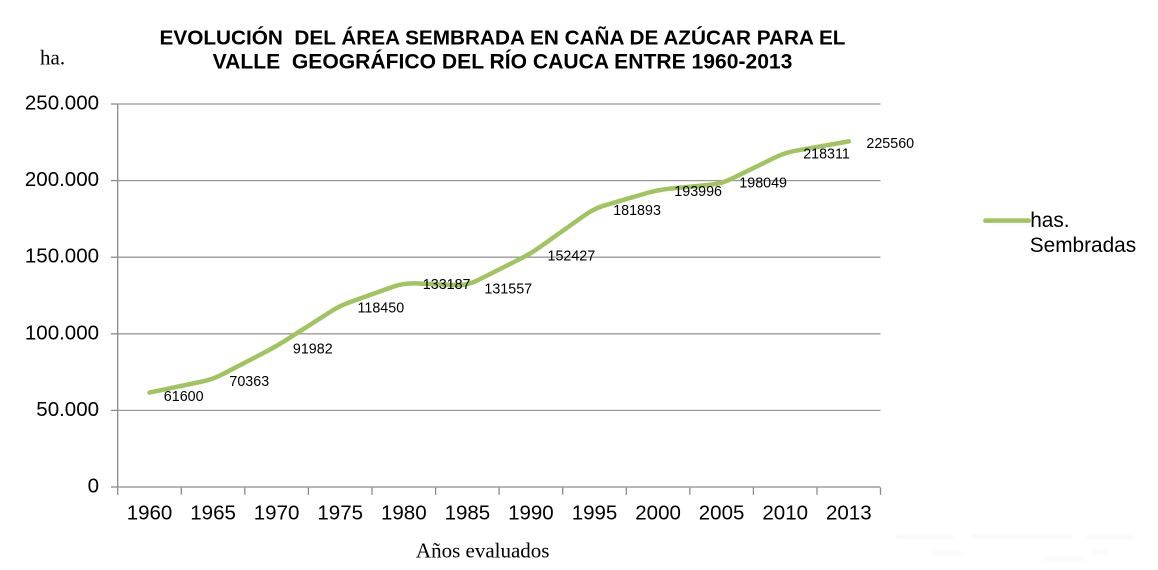 The height and width of the screenshot is (570, 1158). I want to click on svg-text: 2000, so click(658, 513).